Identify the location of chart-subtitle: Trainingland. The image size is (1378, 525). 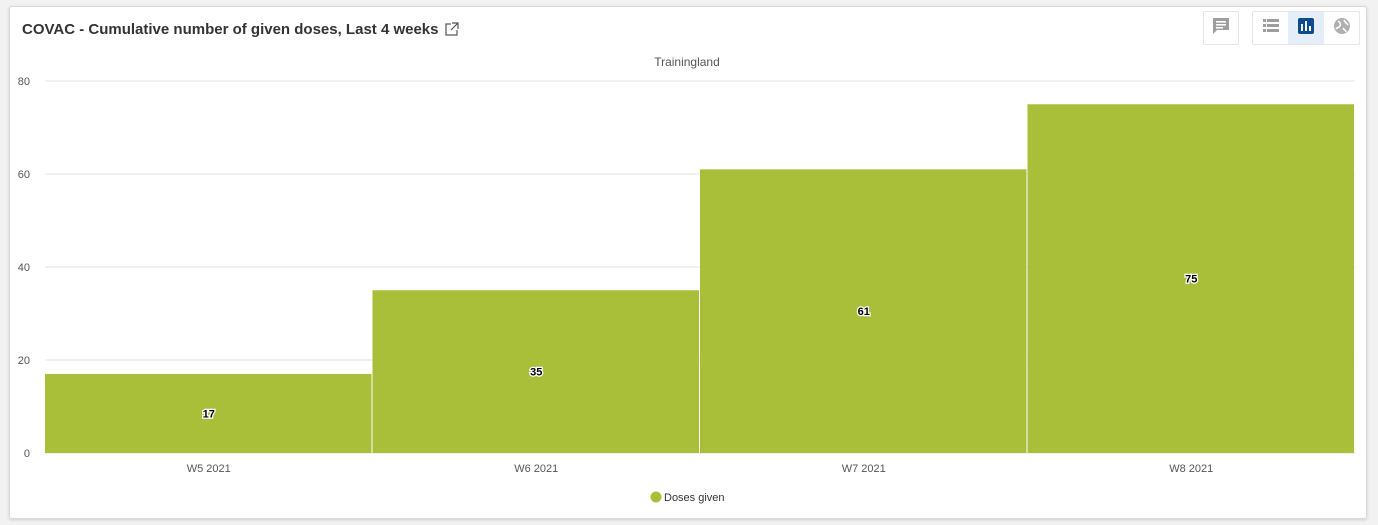
(687, 62).